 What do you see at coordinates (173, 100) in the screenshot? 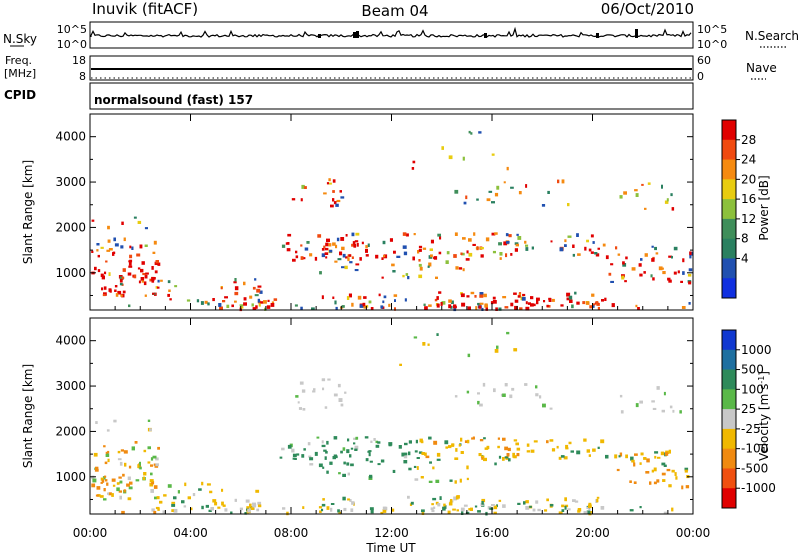
I see `cpid-text: normalsound (fast) 157` at bounding box center [173, 100].